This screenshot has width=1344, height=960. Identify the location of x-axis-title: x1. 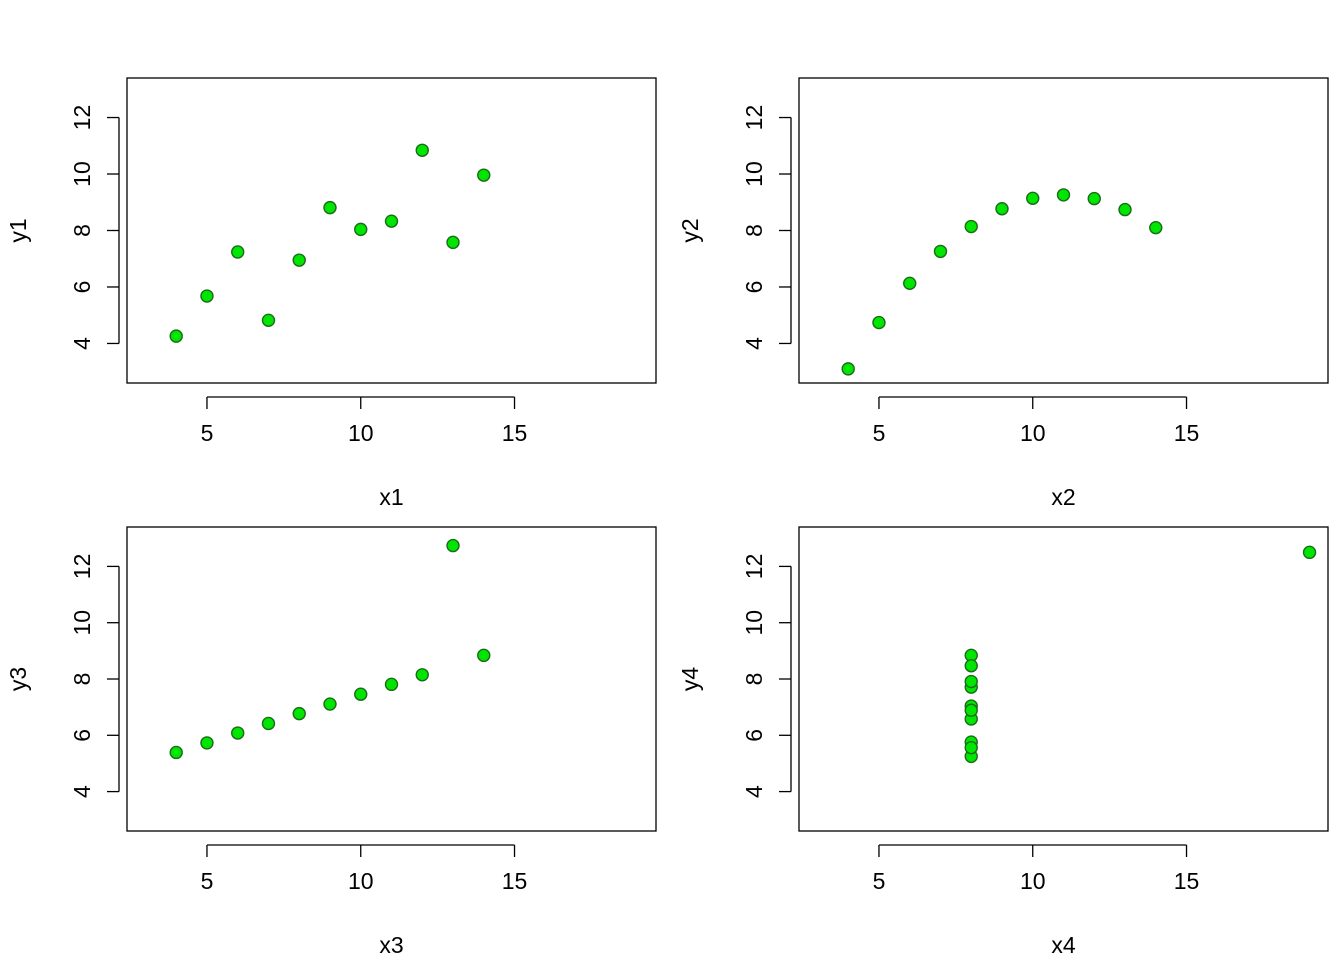
(391, 497).